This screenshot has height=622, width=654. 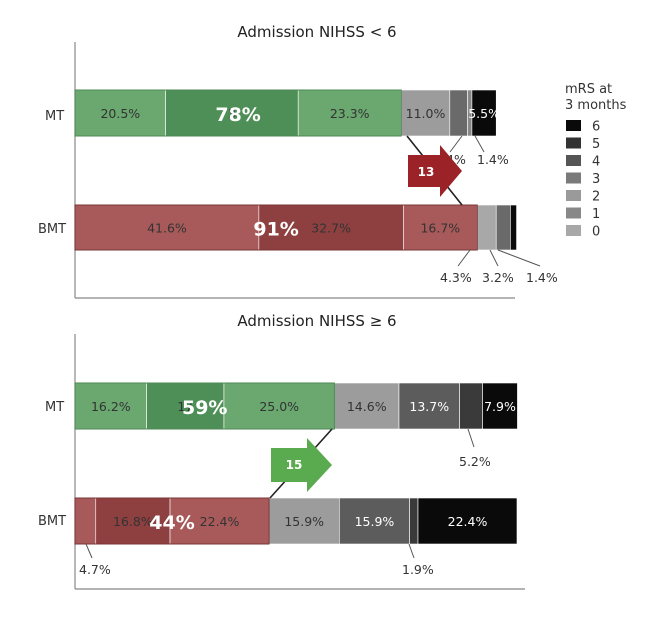 I want to click on callout-bmt-a-ge6: 4.7%, so click(x=95, y=569).